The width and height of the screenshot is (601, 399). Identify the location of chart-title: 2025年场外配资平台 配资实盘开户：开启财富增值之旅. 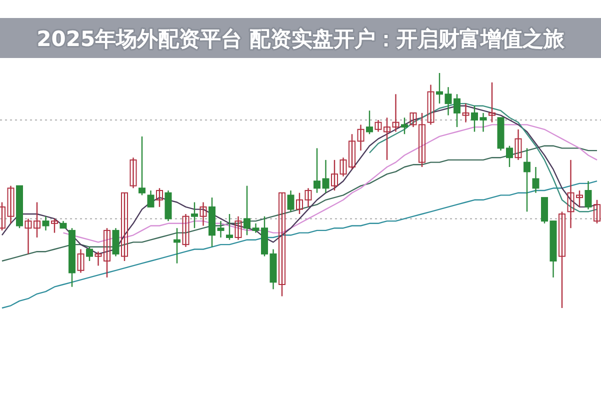
(301, 39).